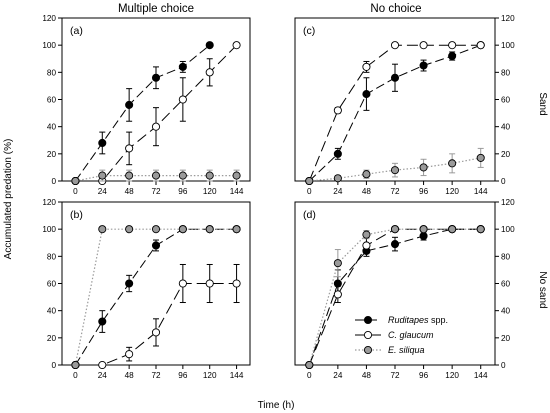 This screenshot has width=550, height=413. What do you see at coordinates (411, 335) in the screenshot?
I see `legend-label: C. glaucum` at bounding box center [411, 335].